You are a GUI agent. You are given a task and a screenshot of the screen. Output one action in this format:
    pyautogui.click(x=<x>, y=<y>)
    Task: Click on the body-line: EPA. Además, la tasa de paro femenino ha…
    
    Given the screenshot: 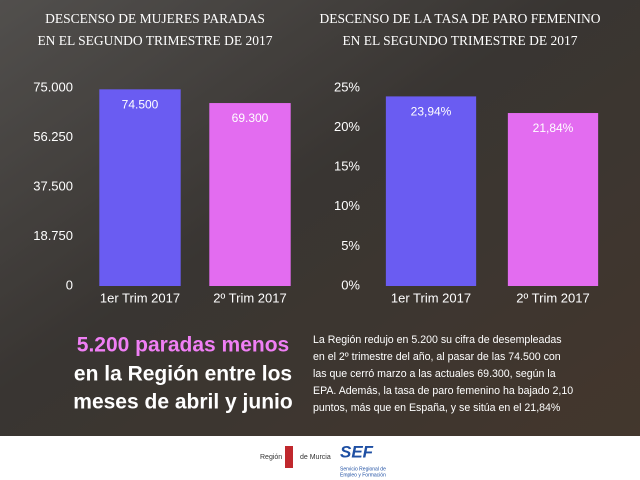 What is the action you would take?
    pyautogui.click(x=443, y=391)
    